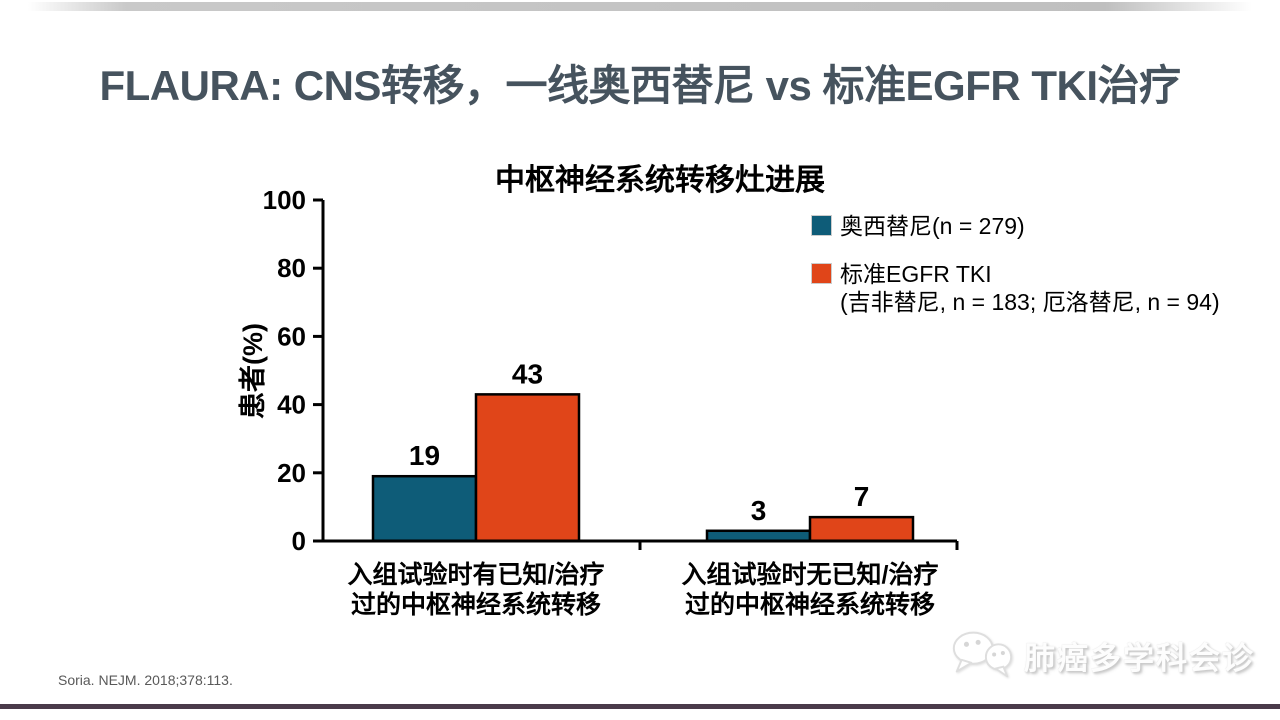 The width and height of the screenshot is (1280, 720). Describe the element at coordinates (253, 371) in the screenshot. I see `y-axis-label: 患者(%)` at that location.